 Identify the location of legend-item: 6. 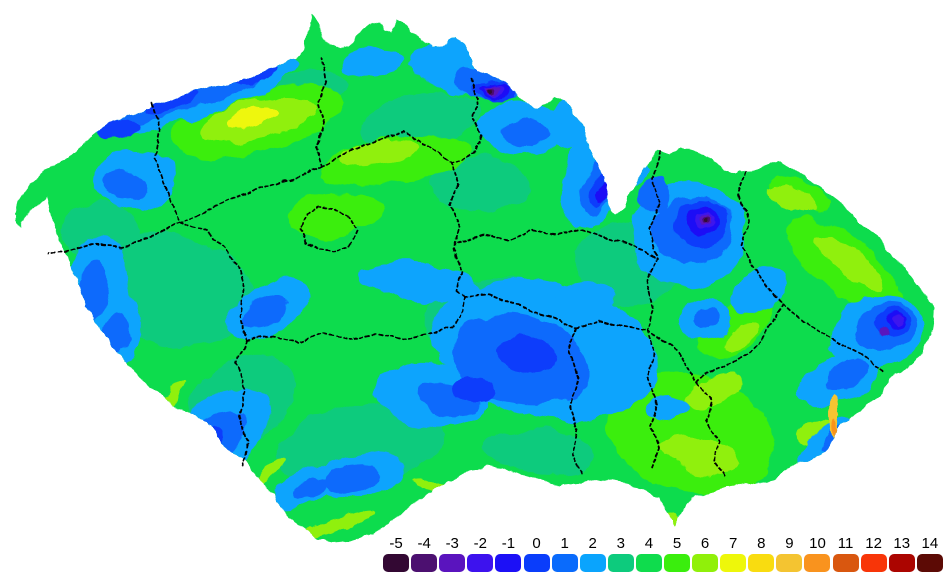
(705, 553).